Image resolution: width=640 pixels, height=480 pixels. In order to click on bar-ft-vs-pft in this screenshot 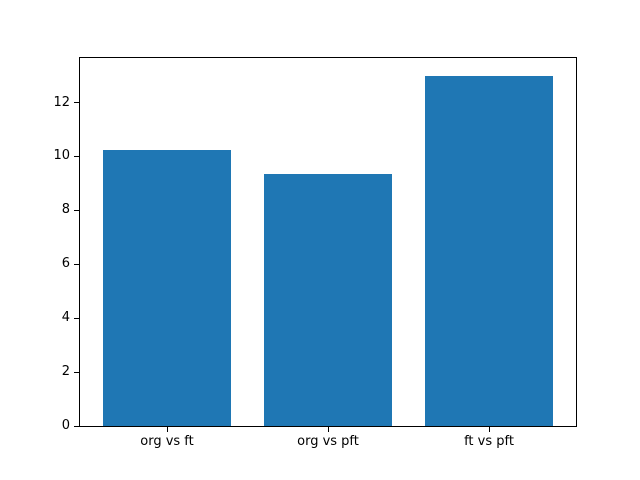, I will do `click(489, 250)`.